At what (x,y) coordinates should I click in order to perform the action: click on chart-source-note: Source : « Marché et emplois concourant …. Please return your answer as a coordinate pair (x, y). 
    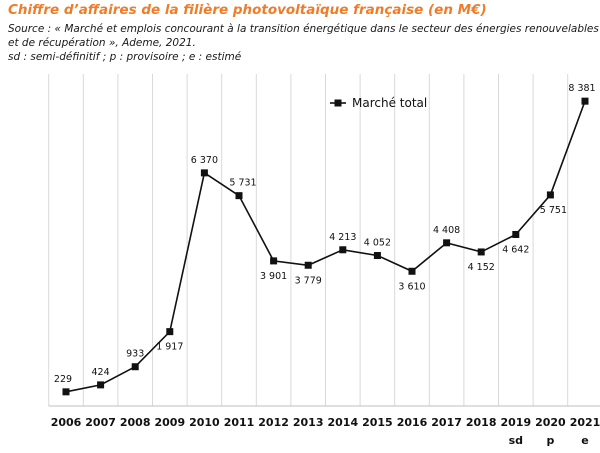
    Looking at the image, I should click on (303, 43).